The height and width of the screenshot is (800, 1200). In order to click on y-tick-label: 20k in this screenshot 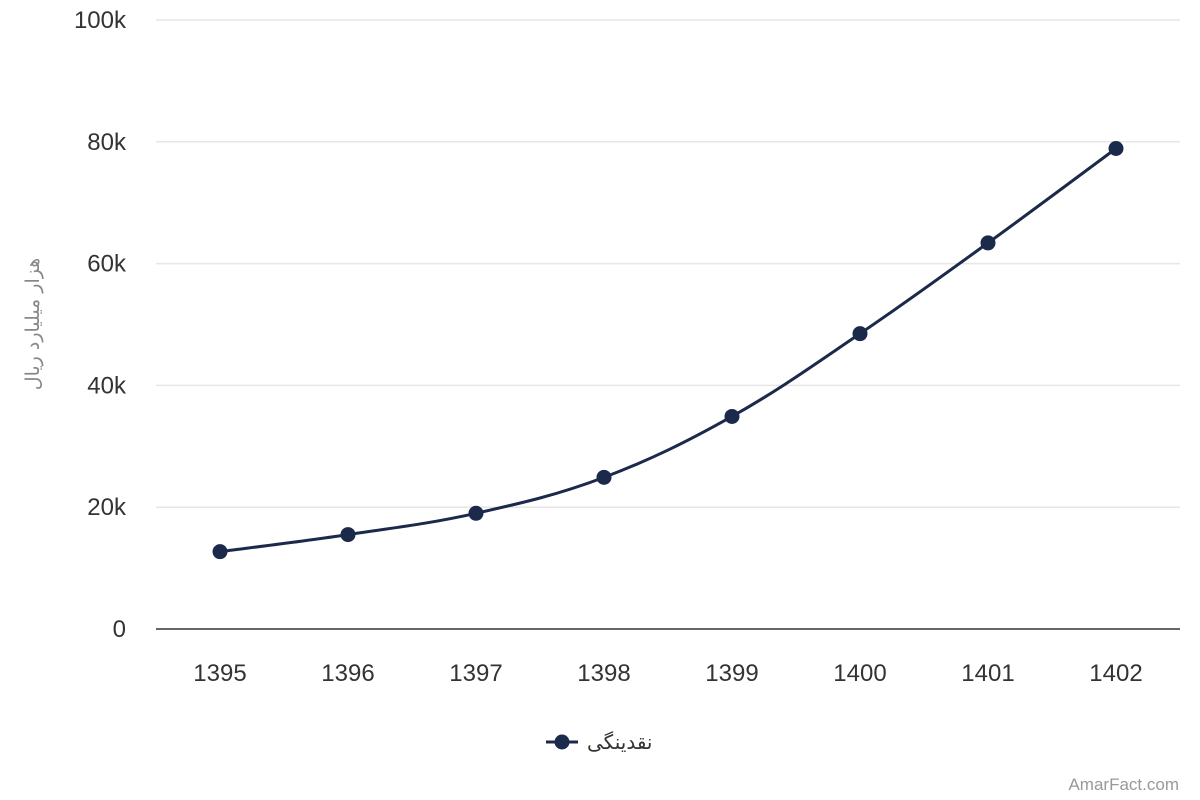, I will do `click(107, 507)`.